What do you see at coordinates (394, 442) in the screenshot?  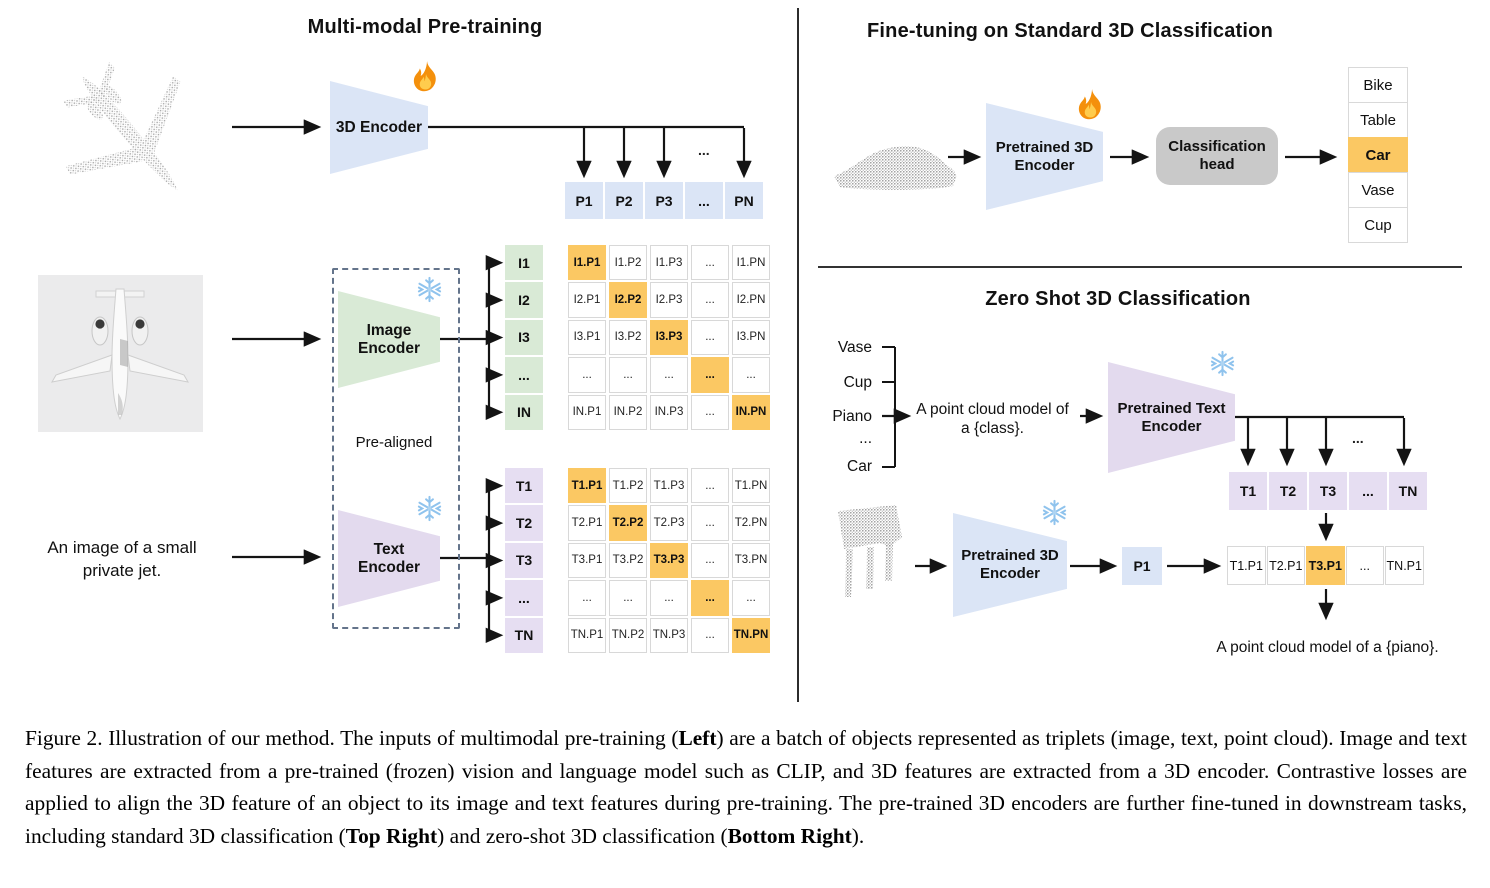 I see `pre-aligned-label: Pre-aligned` at bounding box center [394, 442].